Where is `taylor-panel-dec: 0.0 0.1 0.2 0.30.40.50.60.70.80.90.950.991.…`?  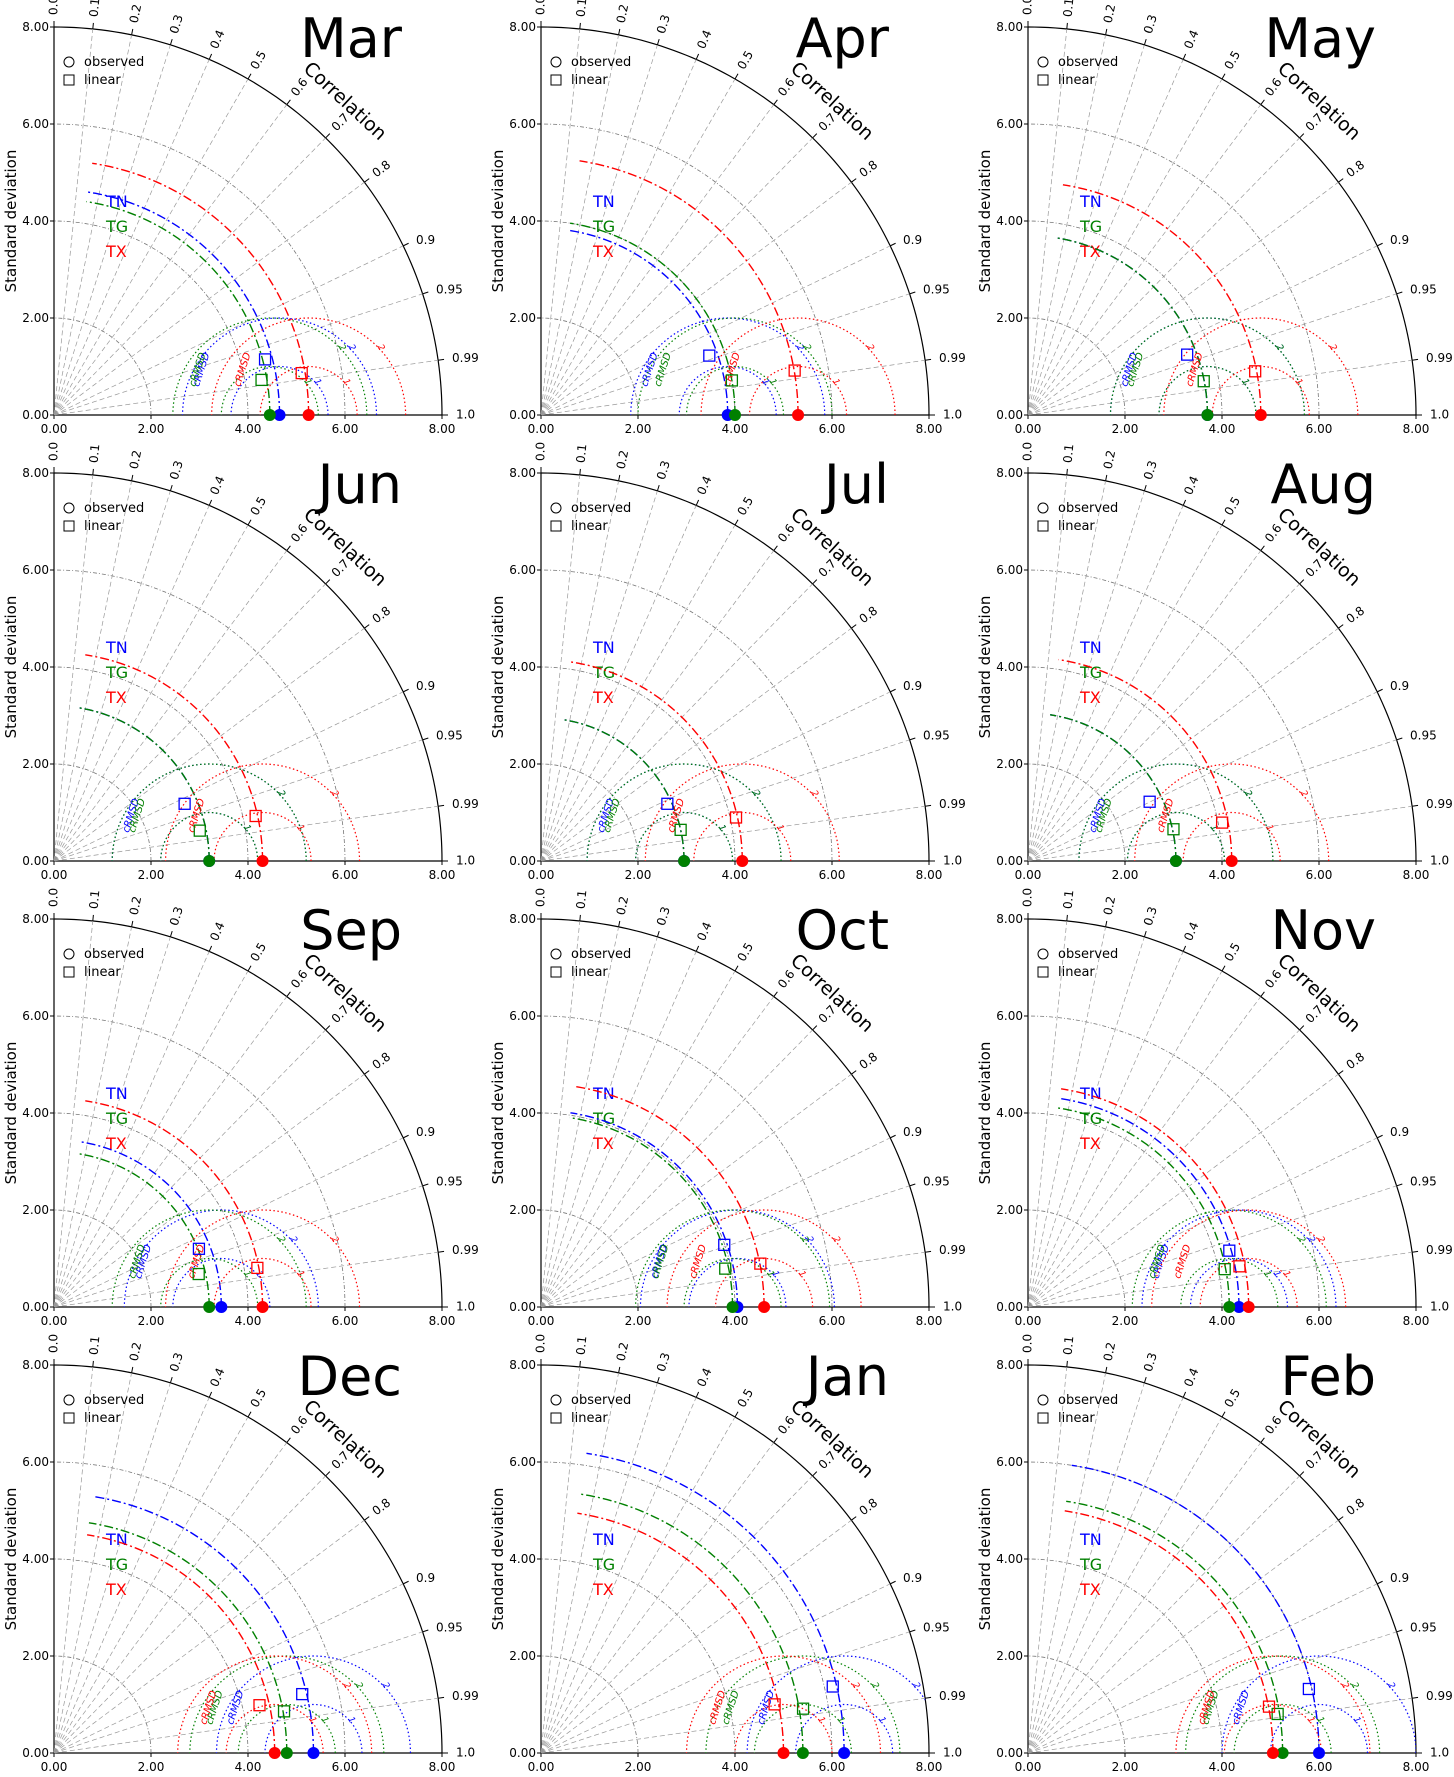
taylor-panel-dec: 0.0 0.1 0.2 0.30.40.50.60.70.80.90.950.991.… is located at coordinates (240, 1554).